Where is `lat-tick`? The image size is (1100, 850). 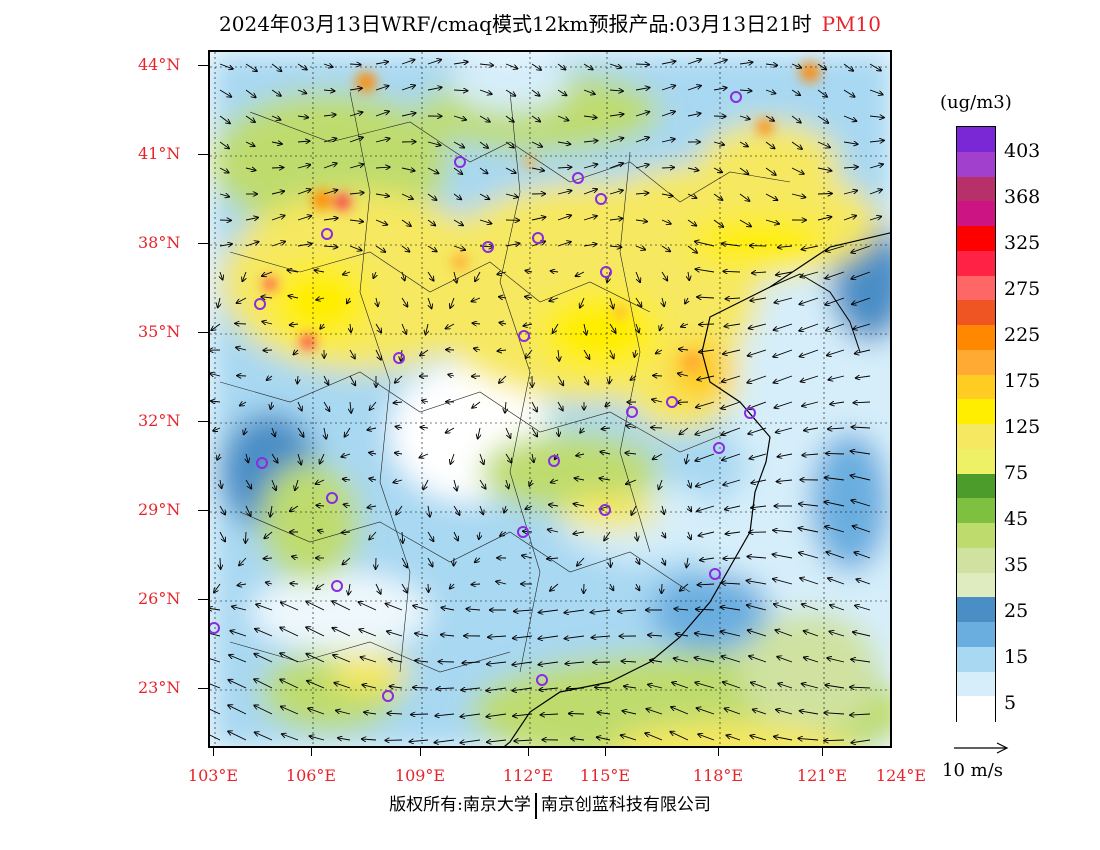 lat-tick is located at coordinates (203, 599).